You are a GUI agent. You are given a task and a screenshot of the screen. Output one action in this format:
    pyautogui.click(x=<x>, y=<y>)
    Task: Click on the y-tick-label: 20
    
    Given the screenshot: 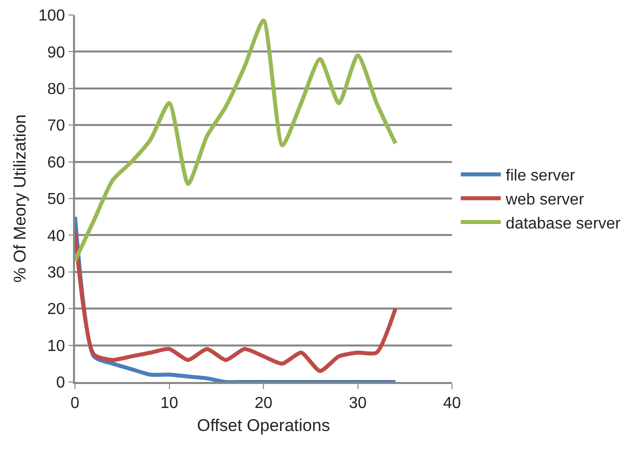 What is the action you would take?
    pyautogui.click(x=56, y=309)
    